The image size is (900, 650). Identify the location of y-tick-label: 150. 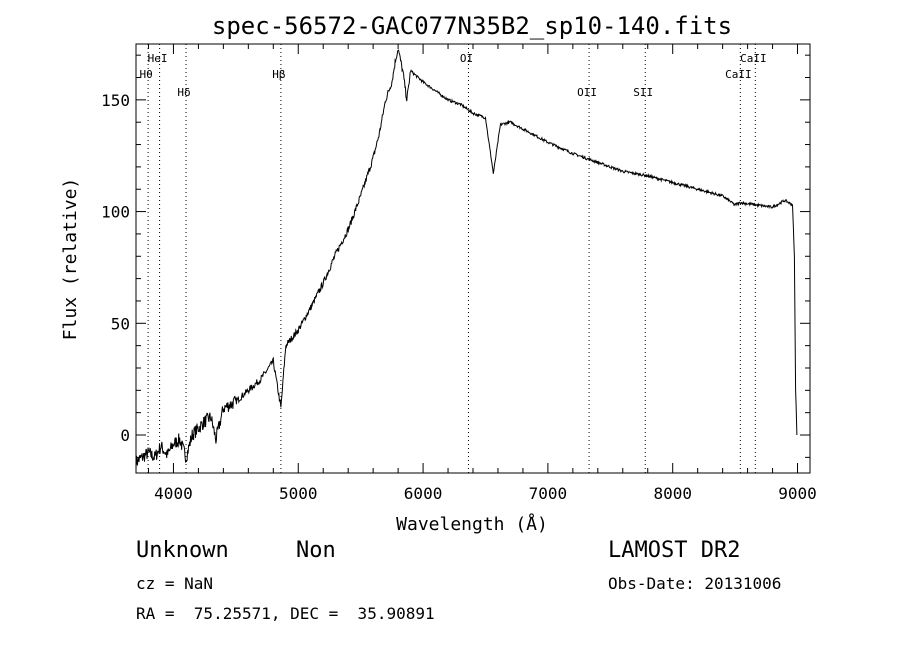
(115, 100).